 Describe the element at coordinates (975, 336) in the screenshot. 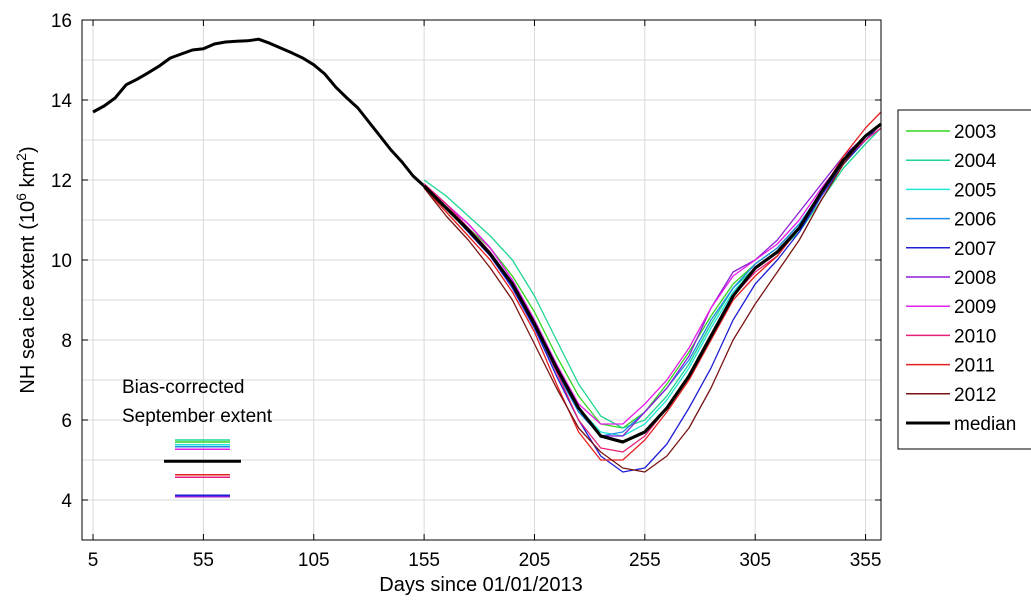

I see `legend-label-2010: 2010` at that location.